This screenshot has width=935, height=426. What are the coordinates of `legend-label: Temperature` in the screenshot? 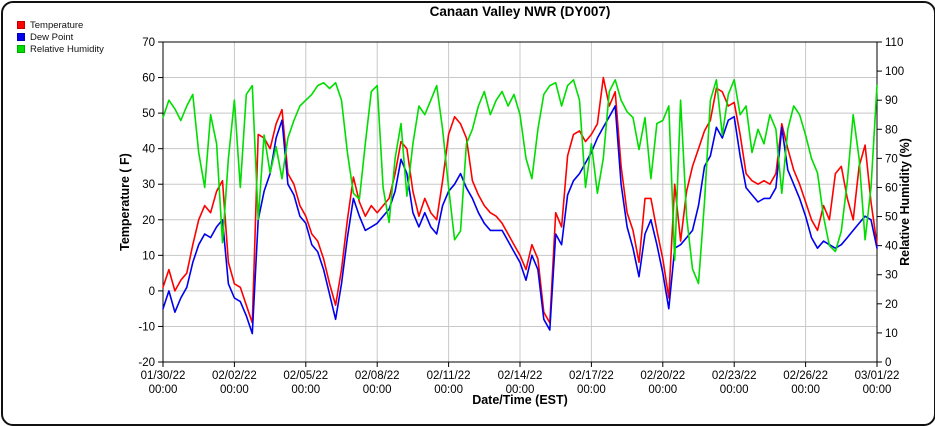 It's located at (57, 25).